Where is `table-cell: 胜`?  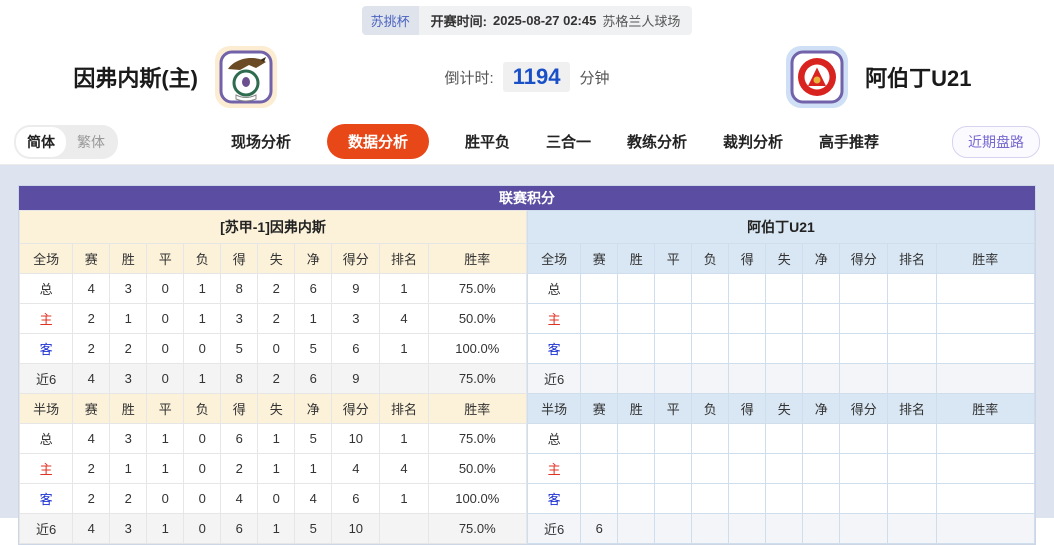 table-cell: 胜 is located at coordinates (636, 408).